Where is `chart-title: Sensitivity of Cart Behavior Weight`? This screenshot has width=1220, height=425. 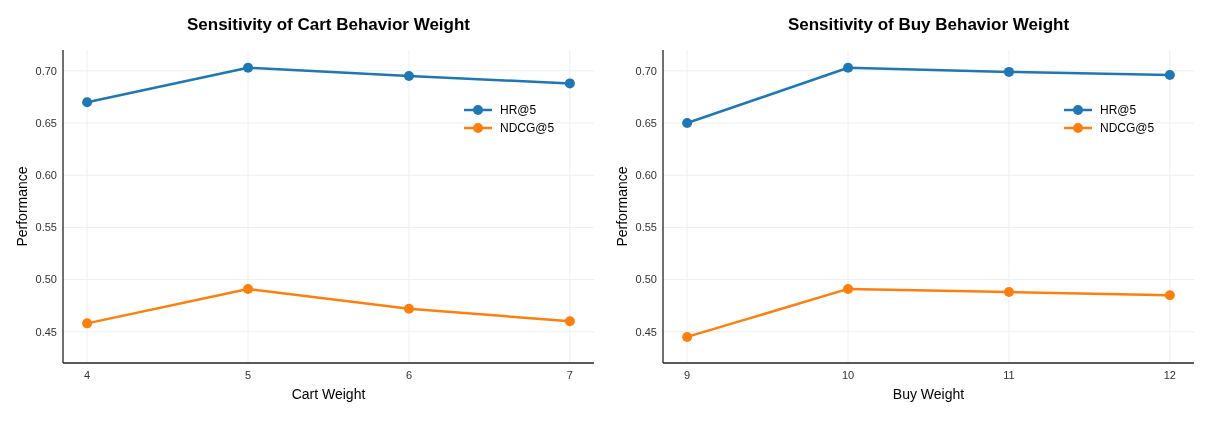 chart-title: Sensitivity of Cart Behavior Weight is located at coordinates (328, 24).